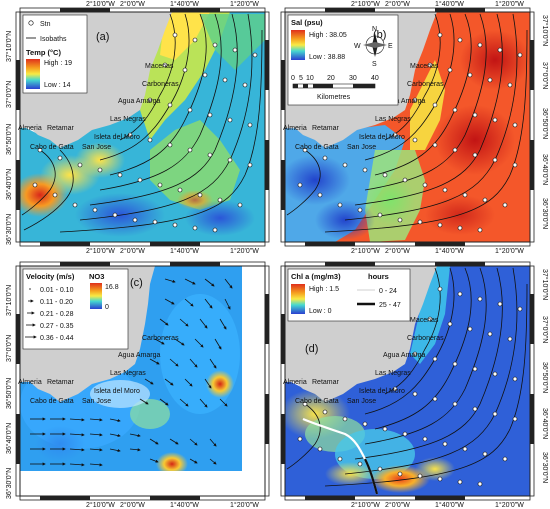 The width and height of the screenshot is (550, 509). Describe the element at coordinates (57, 326) in the screenshot. I see `legend-velocity-4: 0.27 - 0.35` at that location.